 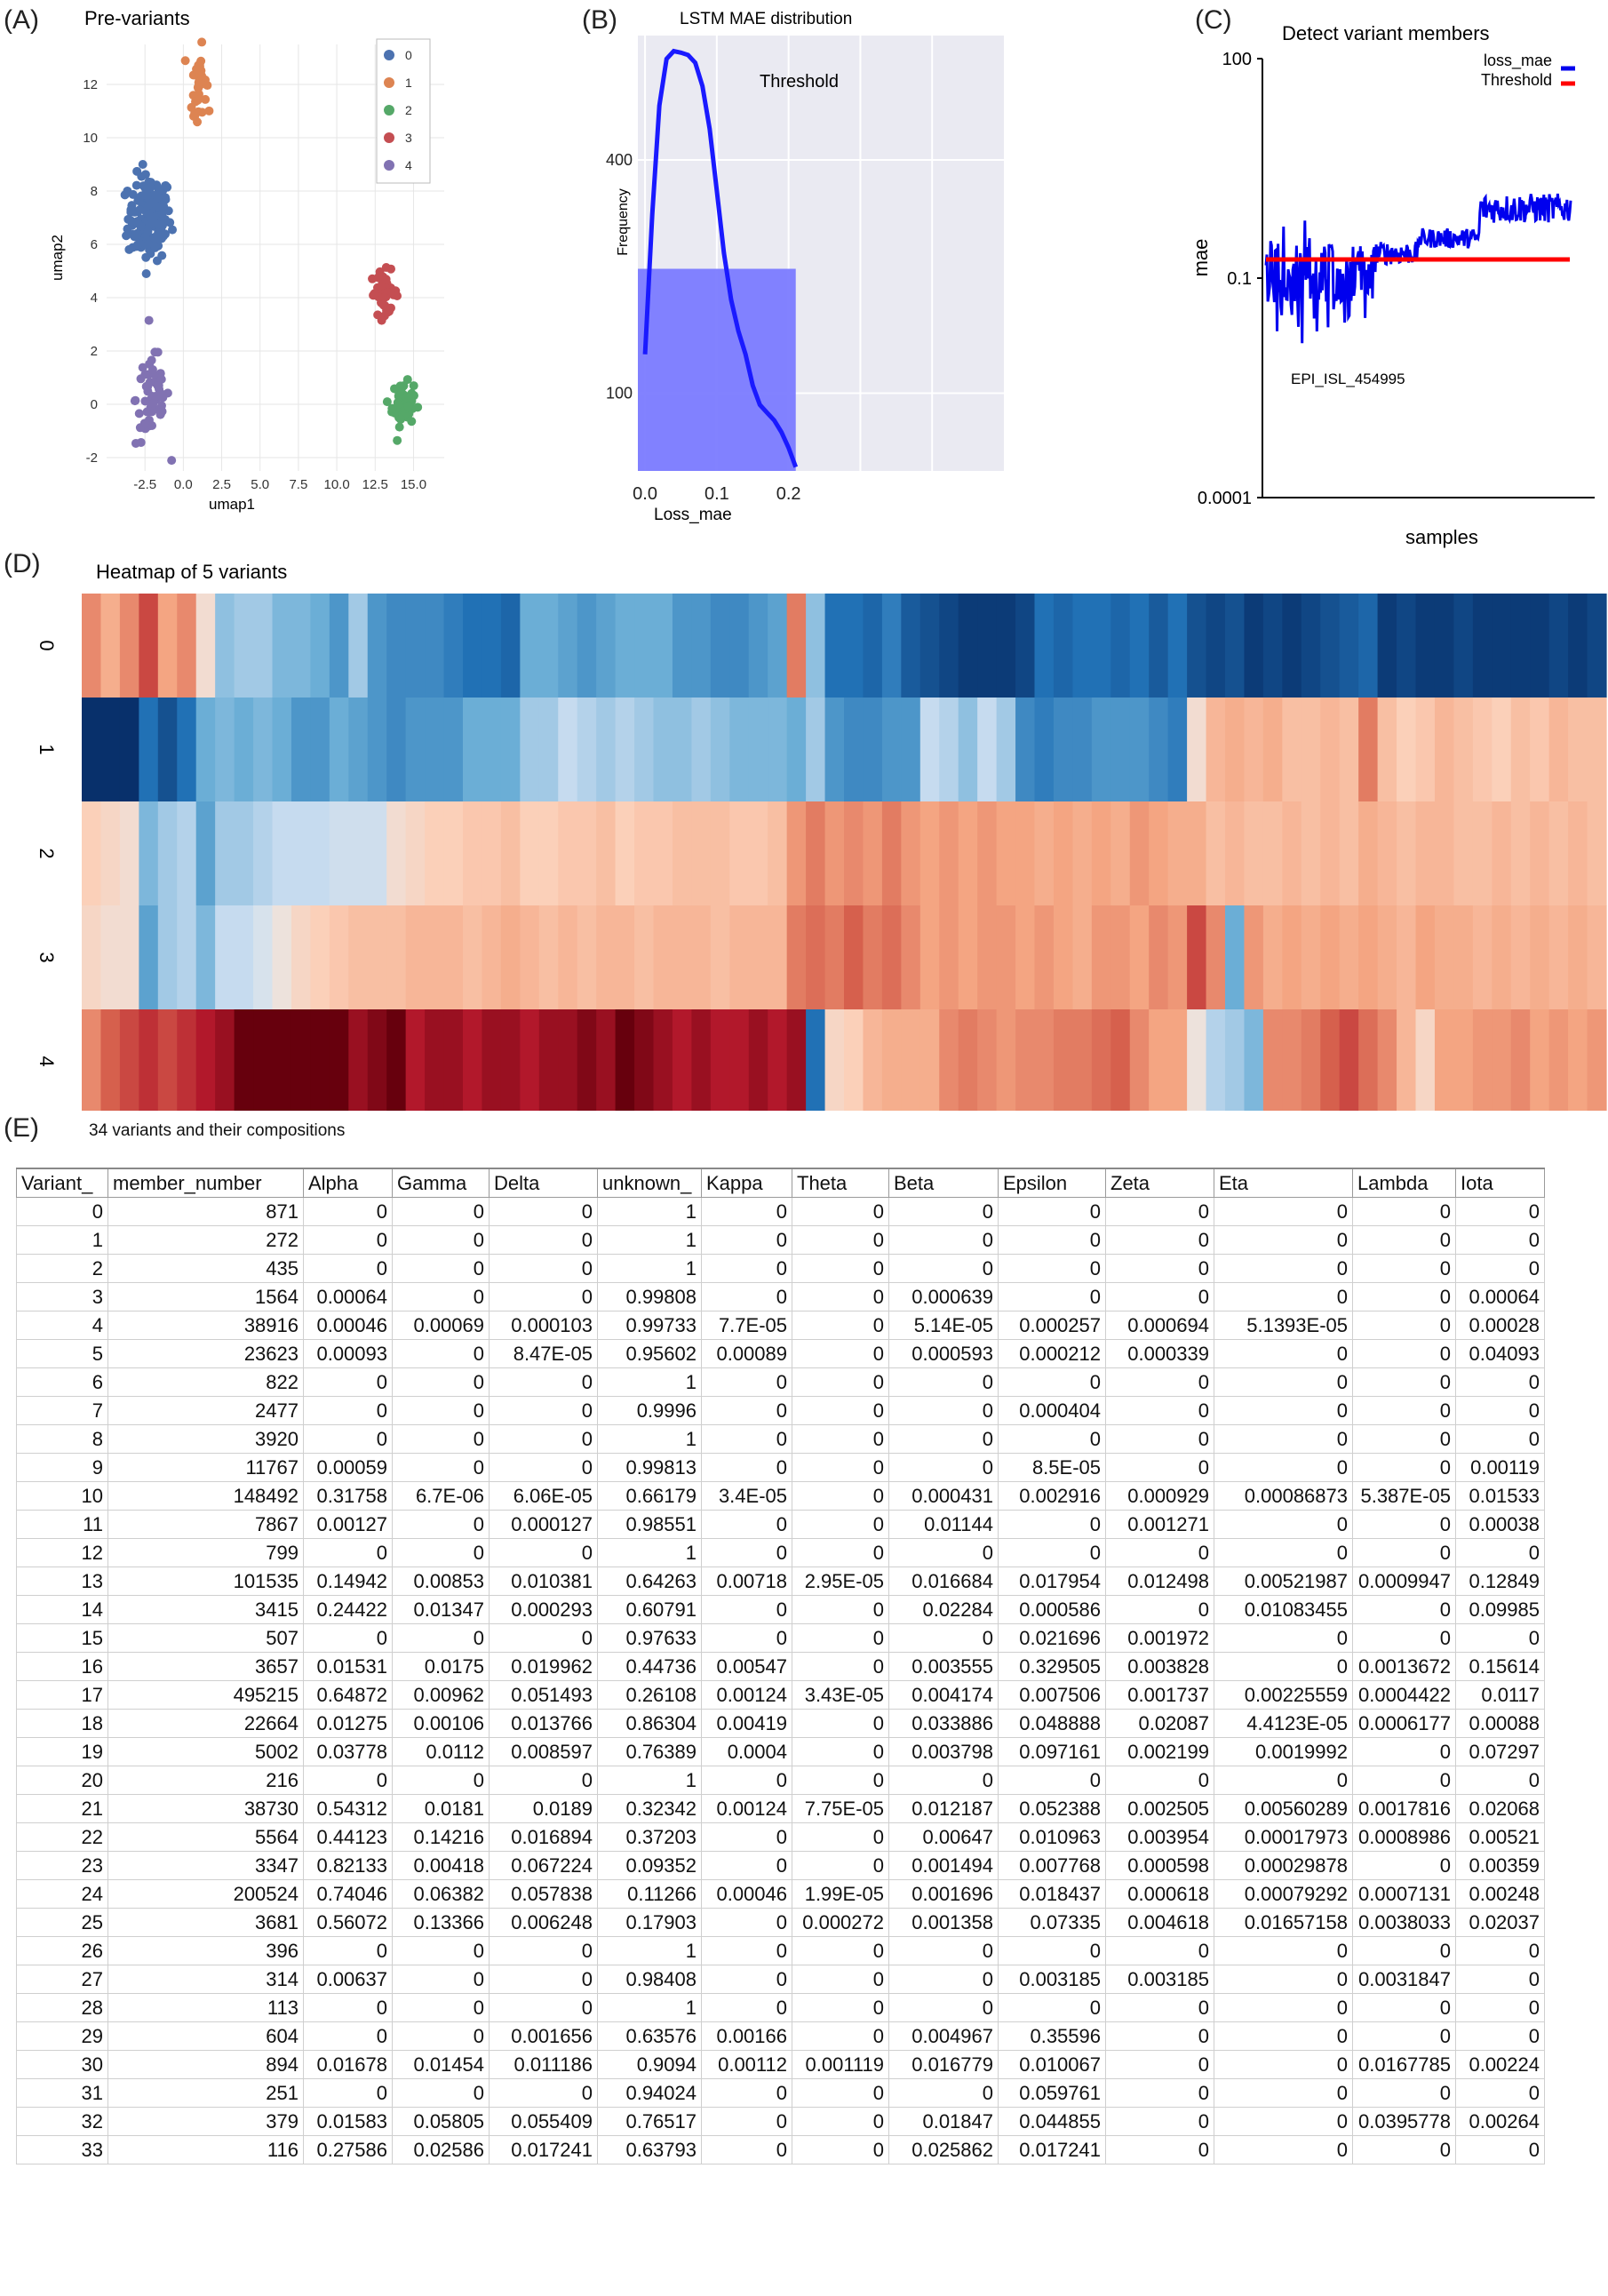 What do you see at coordinates (780, 1781) in the screenshot?
I see `table-row: 20 216 0 0 0 1 0 0 0 0 0 0 0 0` at bounding box center [780, 1781].